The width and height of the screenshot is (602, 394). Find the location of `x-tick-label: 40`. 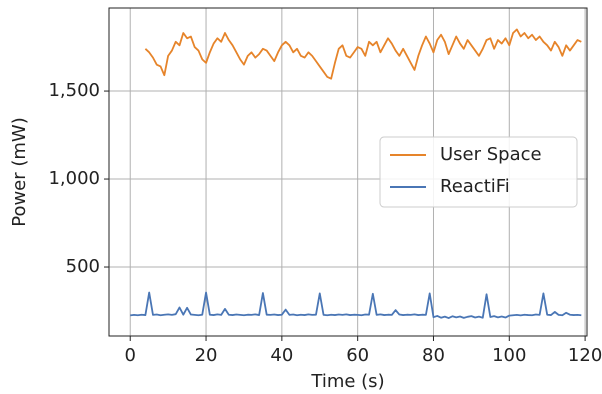

x-tick-label: 40 is located at coordinates (281, 355).